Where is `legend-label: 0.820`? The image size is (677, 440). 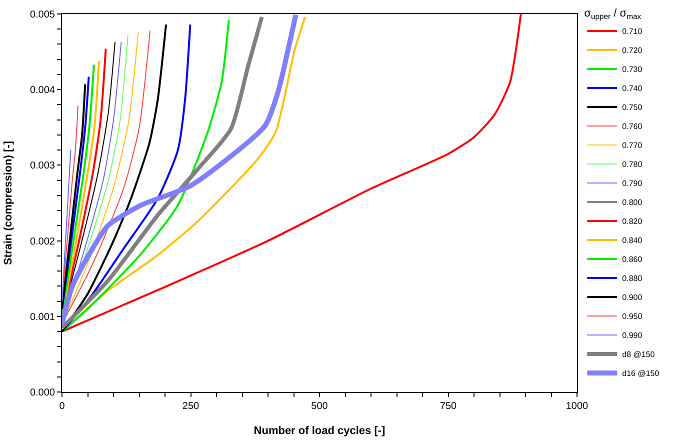 legend-label: 0.820 is located at coordinates (632, 221).